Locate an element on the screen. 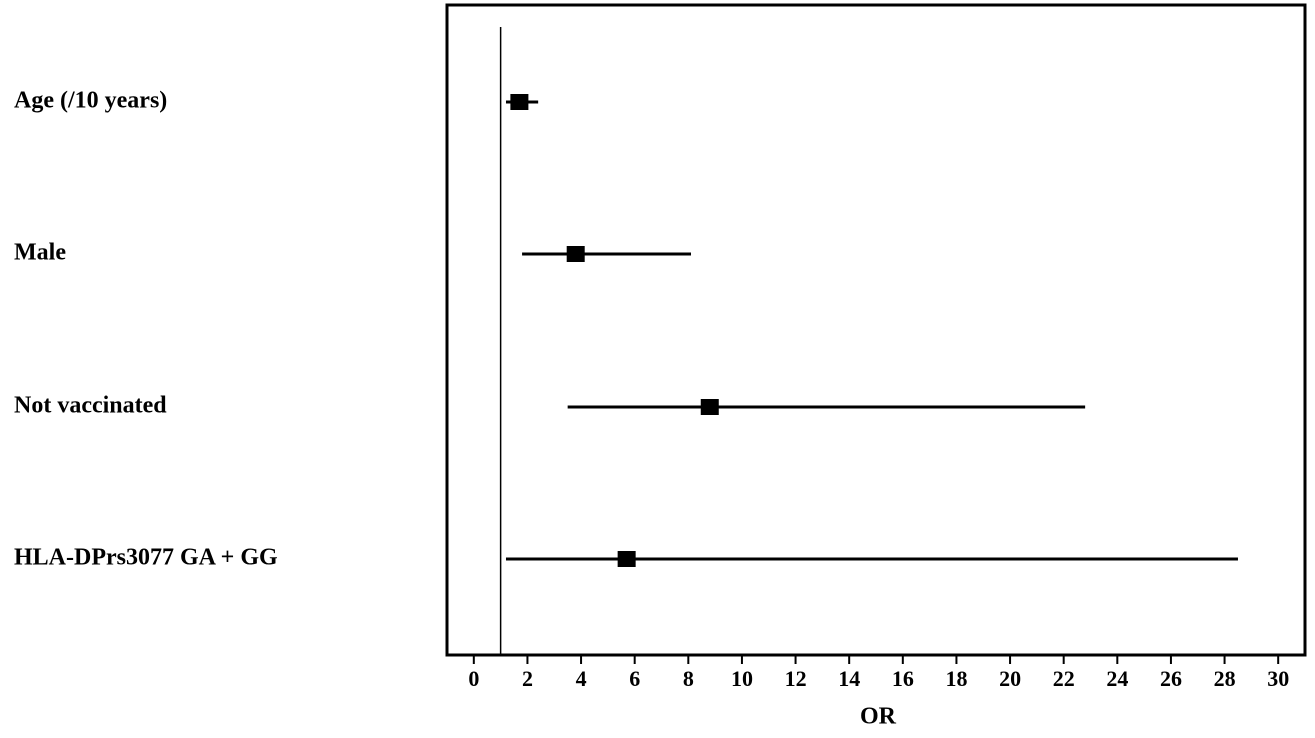 The image size is (1315, 738). x-tick-label: 20 is located at coordinates (1010, 678).